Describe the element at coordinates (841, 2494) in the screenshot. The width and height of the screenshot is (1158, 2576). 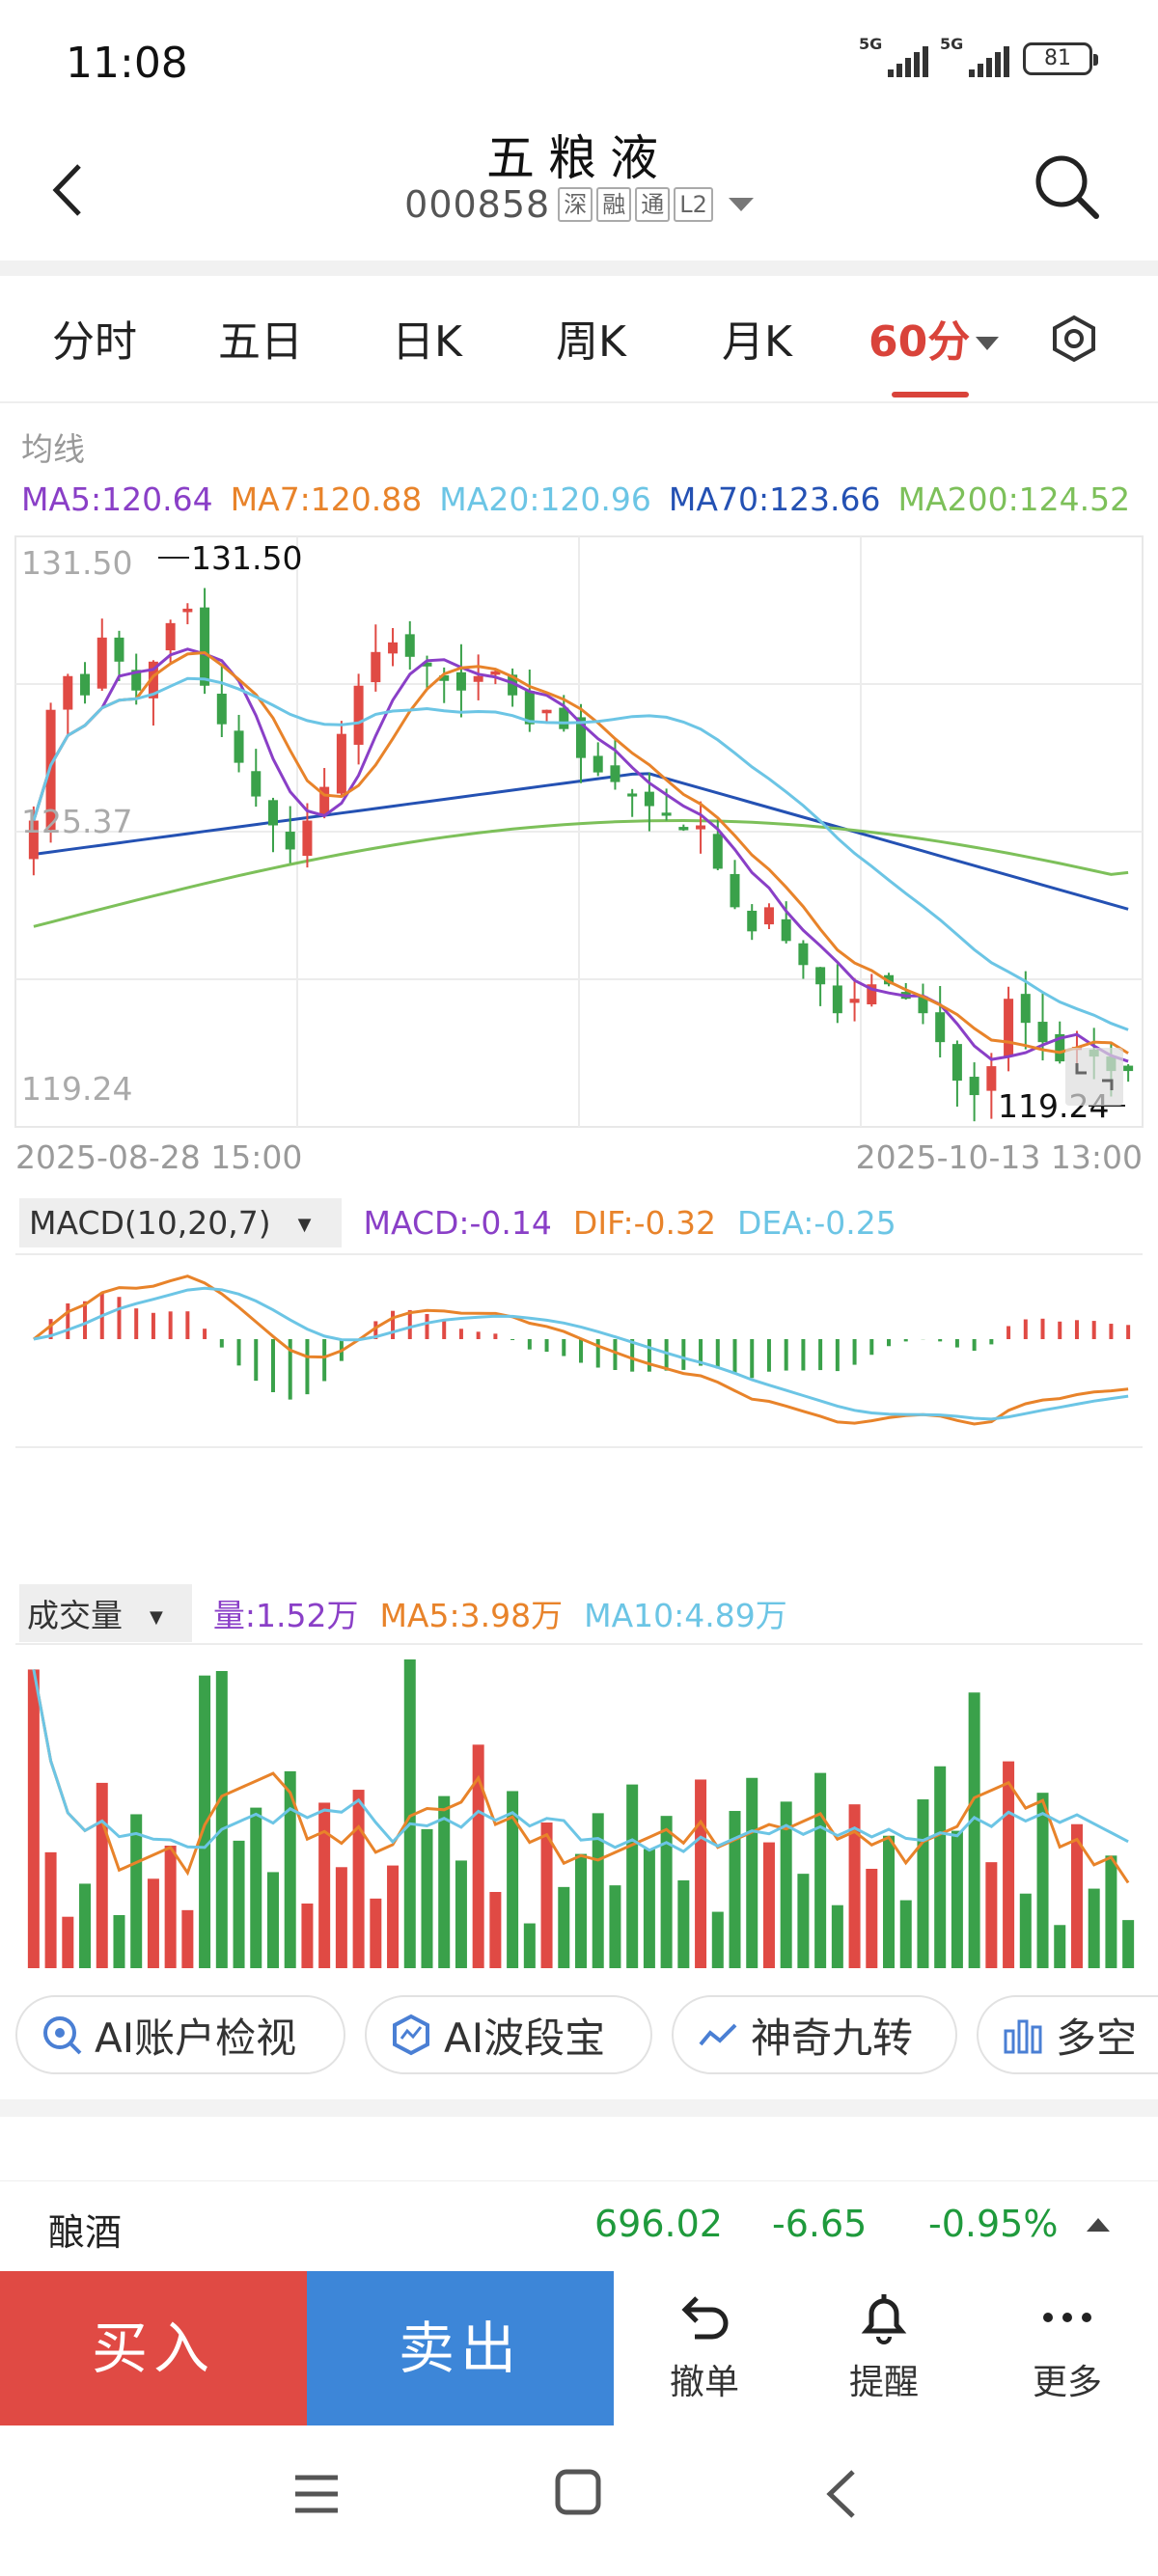
I see `back-triangle-icon` at that location.